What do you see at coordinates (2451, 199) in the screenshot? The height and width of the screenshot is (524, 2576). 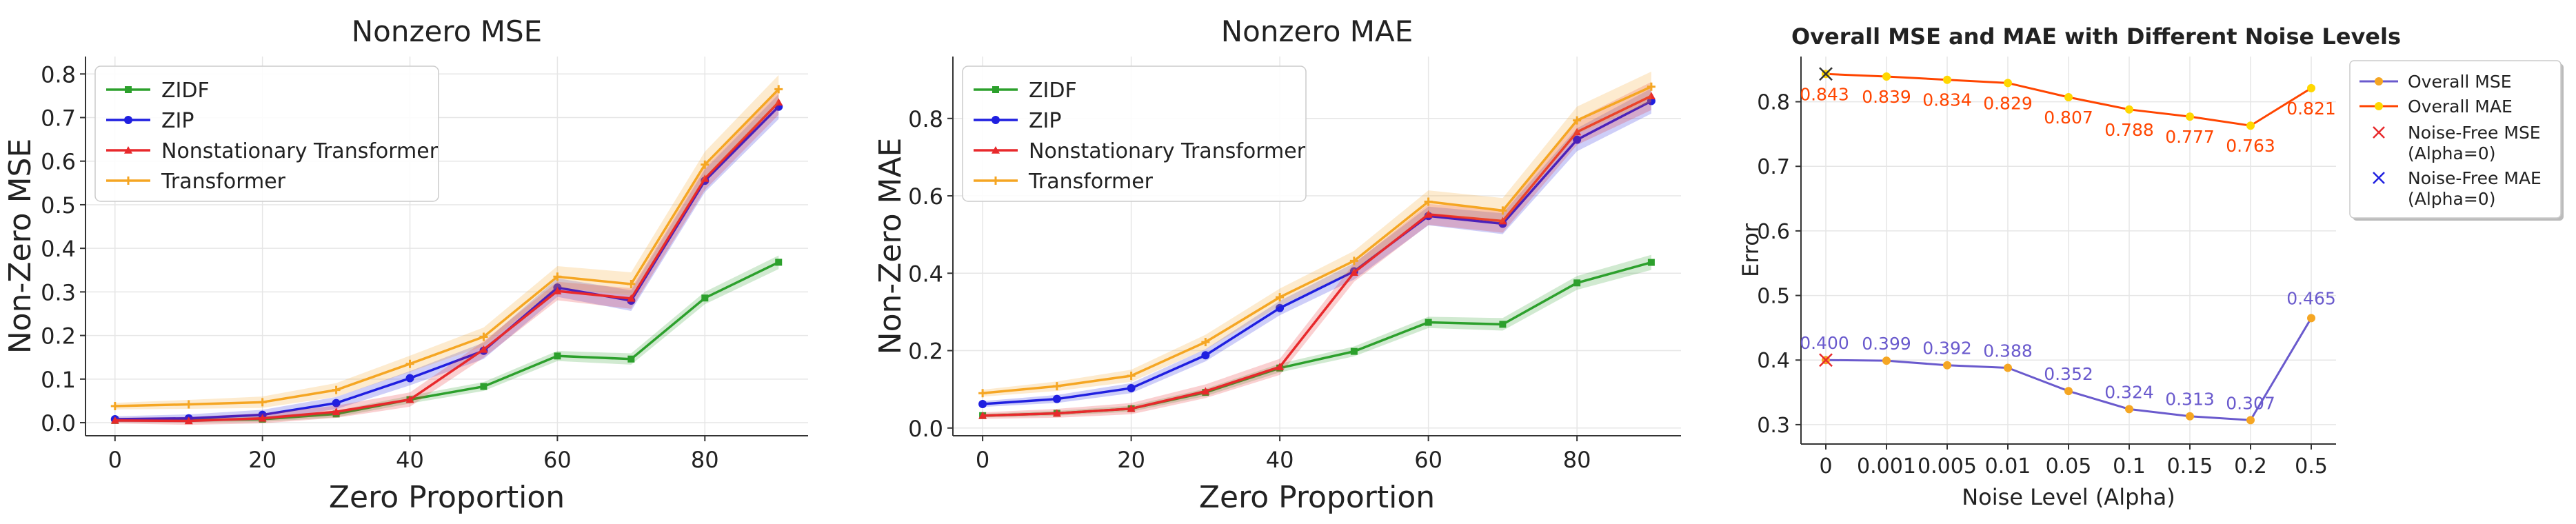 I see `legend-sublabel: (Alpha=0)` at bounding box center [2451, 199].